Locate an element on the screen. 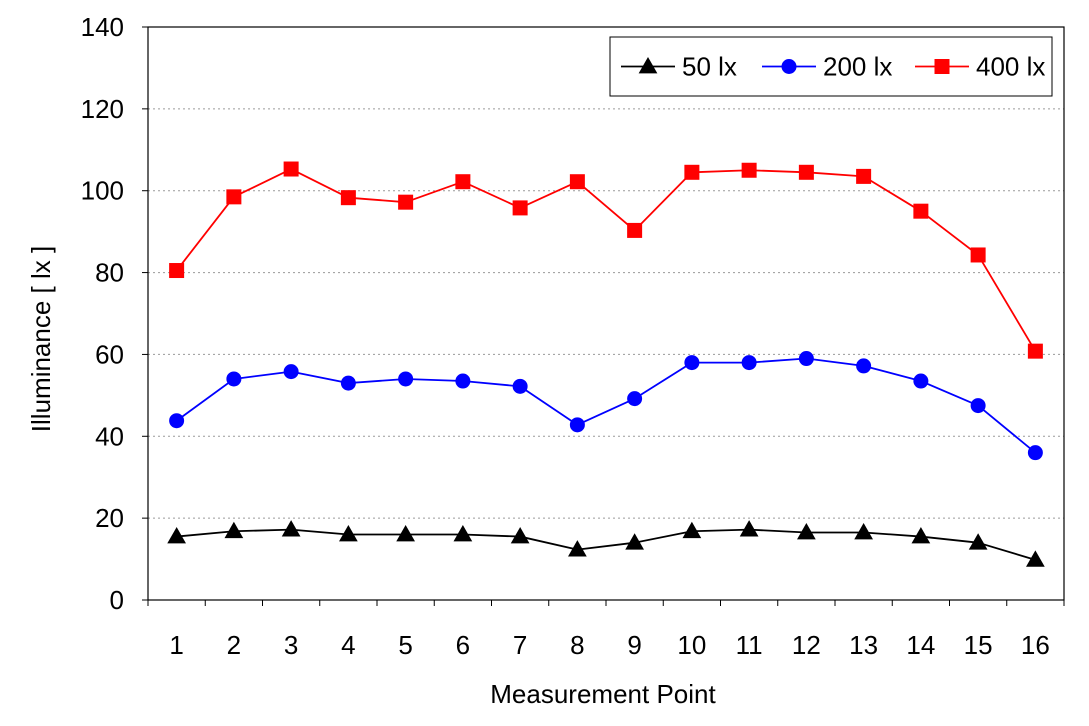 The width and height of the screenshot is (1089, 726). y-axis-title: Illuminance [ lx ] is located at coordinates (41, 339).